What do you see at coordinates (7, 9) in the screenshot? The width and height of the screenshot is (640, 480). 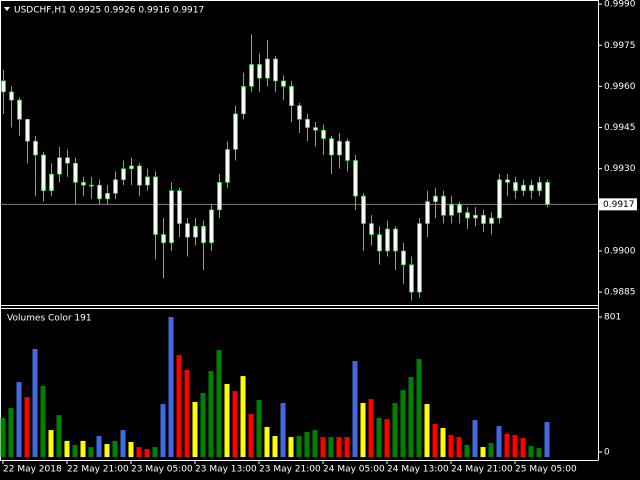 I see `menu-triangle` at bounding box center [7, 9].